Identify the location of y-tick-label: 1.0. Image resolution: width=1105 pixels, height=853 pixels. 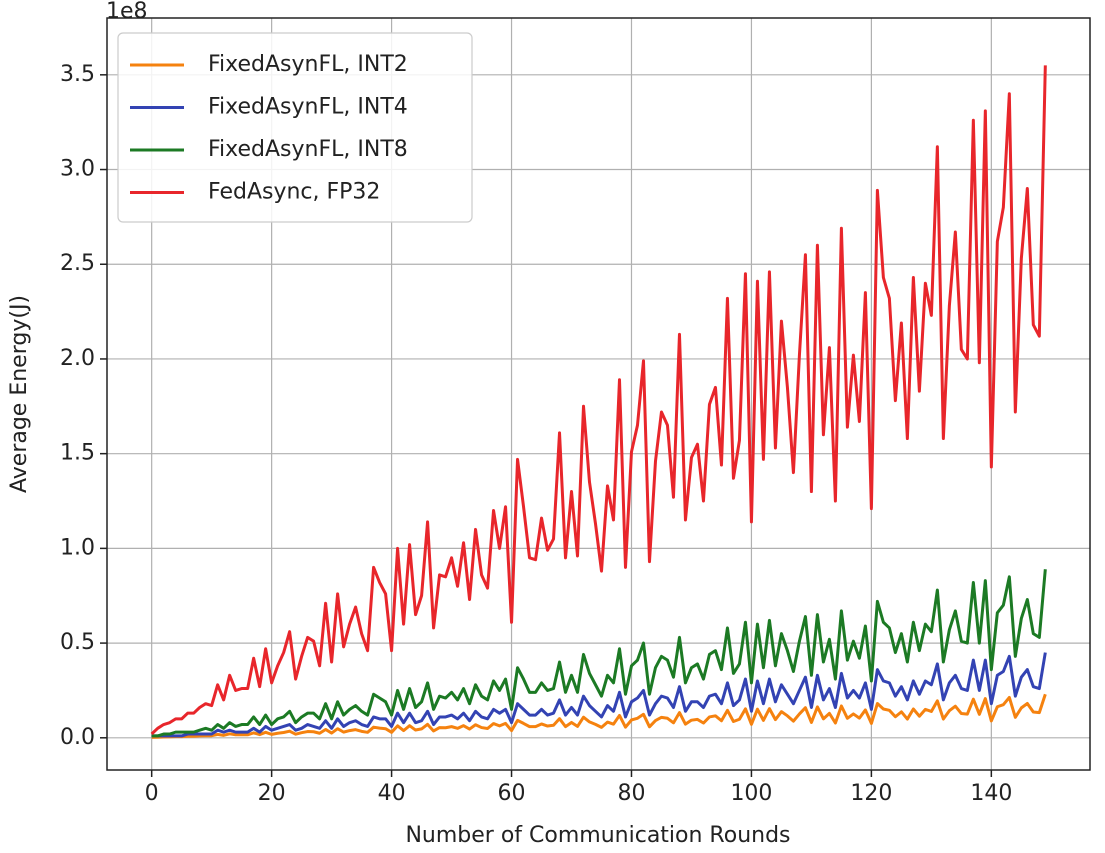
(77, 547).